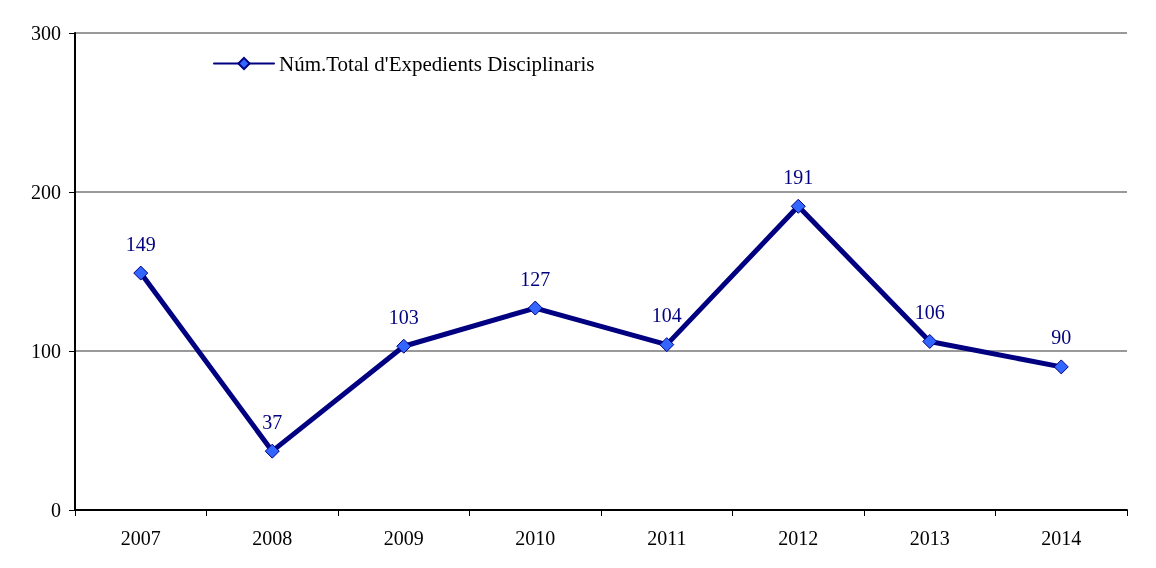 Image resolution: width=1156 pixels, height=568 pixels. What do you see at coordinates (929, 311) in the screenshot?
I see `data-label: 106` at bounding box center [929, 311].